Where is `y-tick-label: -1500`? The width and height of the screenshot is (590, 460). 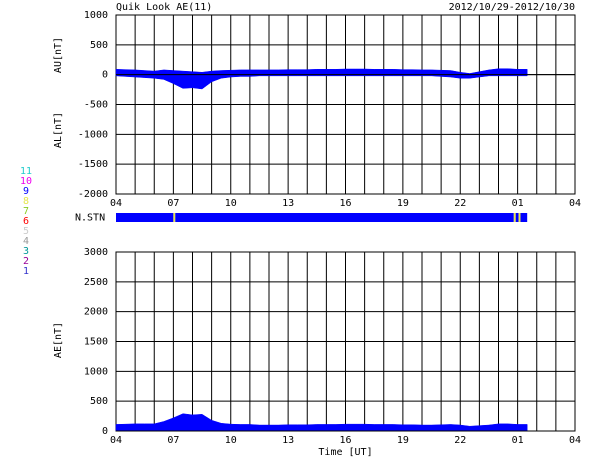 y-tick-label: -1500 is located at coordinates (93, 164).